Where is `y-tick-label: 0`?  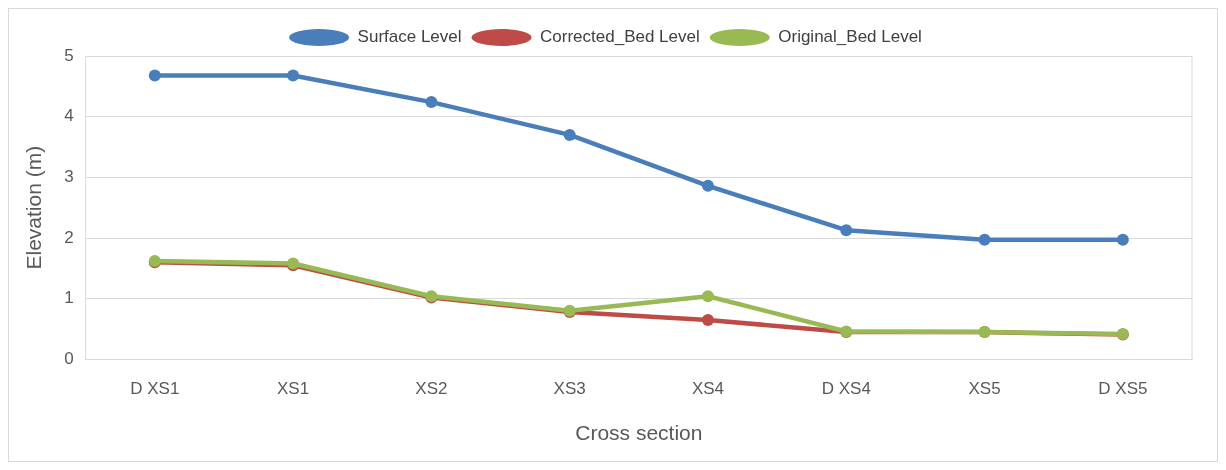 y-tick-label: 0 is located at coordinates (69, 359).